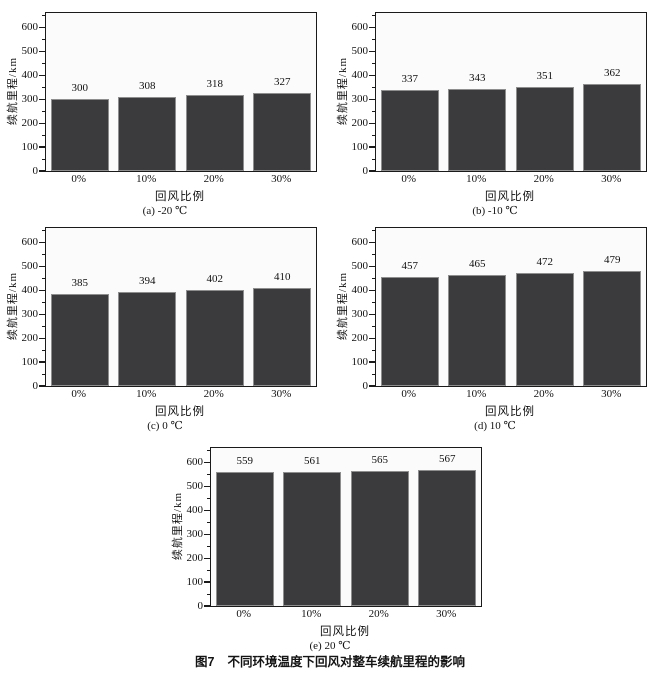  I want to click on bar-value-label: 300, so click(80, 88).